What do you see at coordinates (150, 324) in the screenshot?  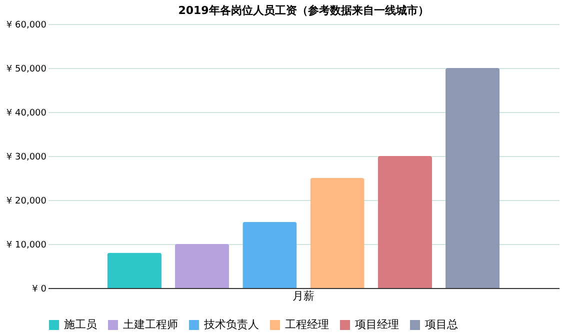 I see `legend-label: 土建工程师` at bounding box center [150, 324].